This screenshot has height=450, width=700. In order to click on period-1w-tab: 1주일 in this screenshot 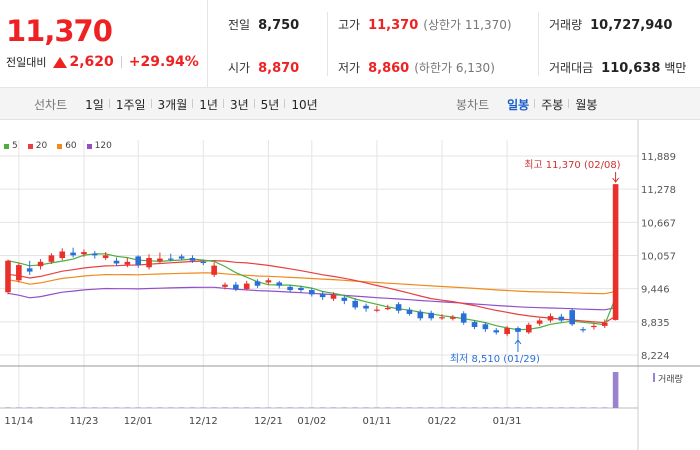, I will do `click(130, 104)`.